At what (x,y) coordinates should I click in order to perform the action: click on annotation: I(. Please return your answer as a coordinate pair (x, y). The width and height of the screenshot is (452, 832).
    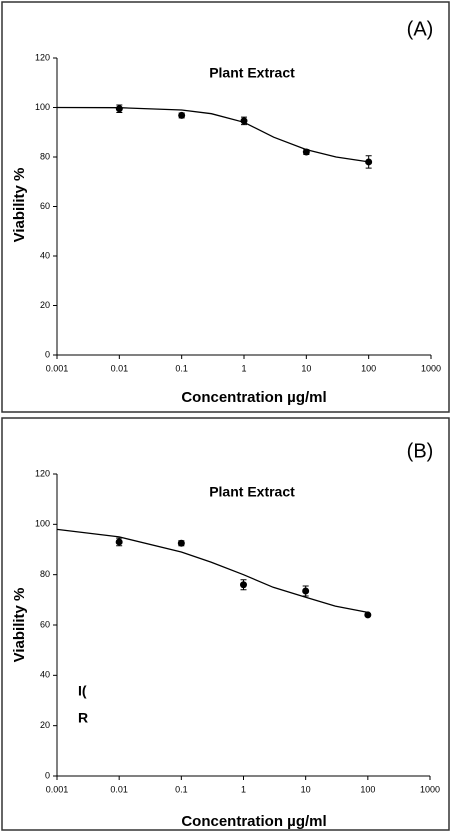
    Looking at the image, I should click on (82, 691).